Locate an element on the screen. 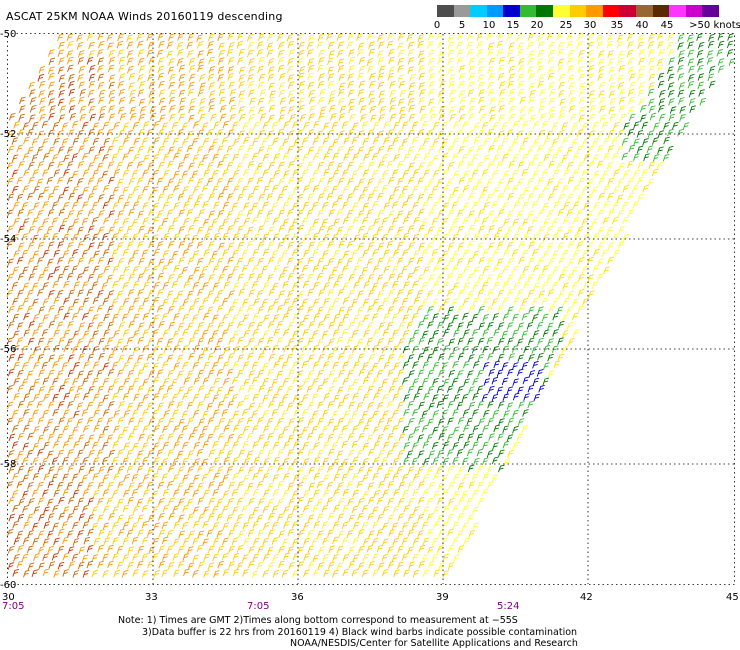  lat-label--50: -50 is located at coordinates (8, 34).